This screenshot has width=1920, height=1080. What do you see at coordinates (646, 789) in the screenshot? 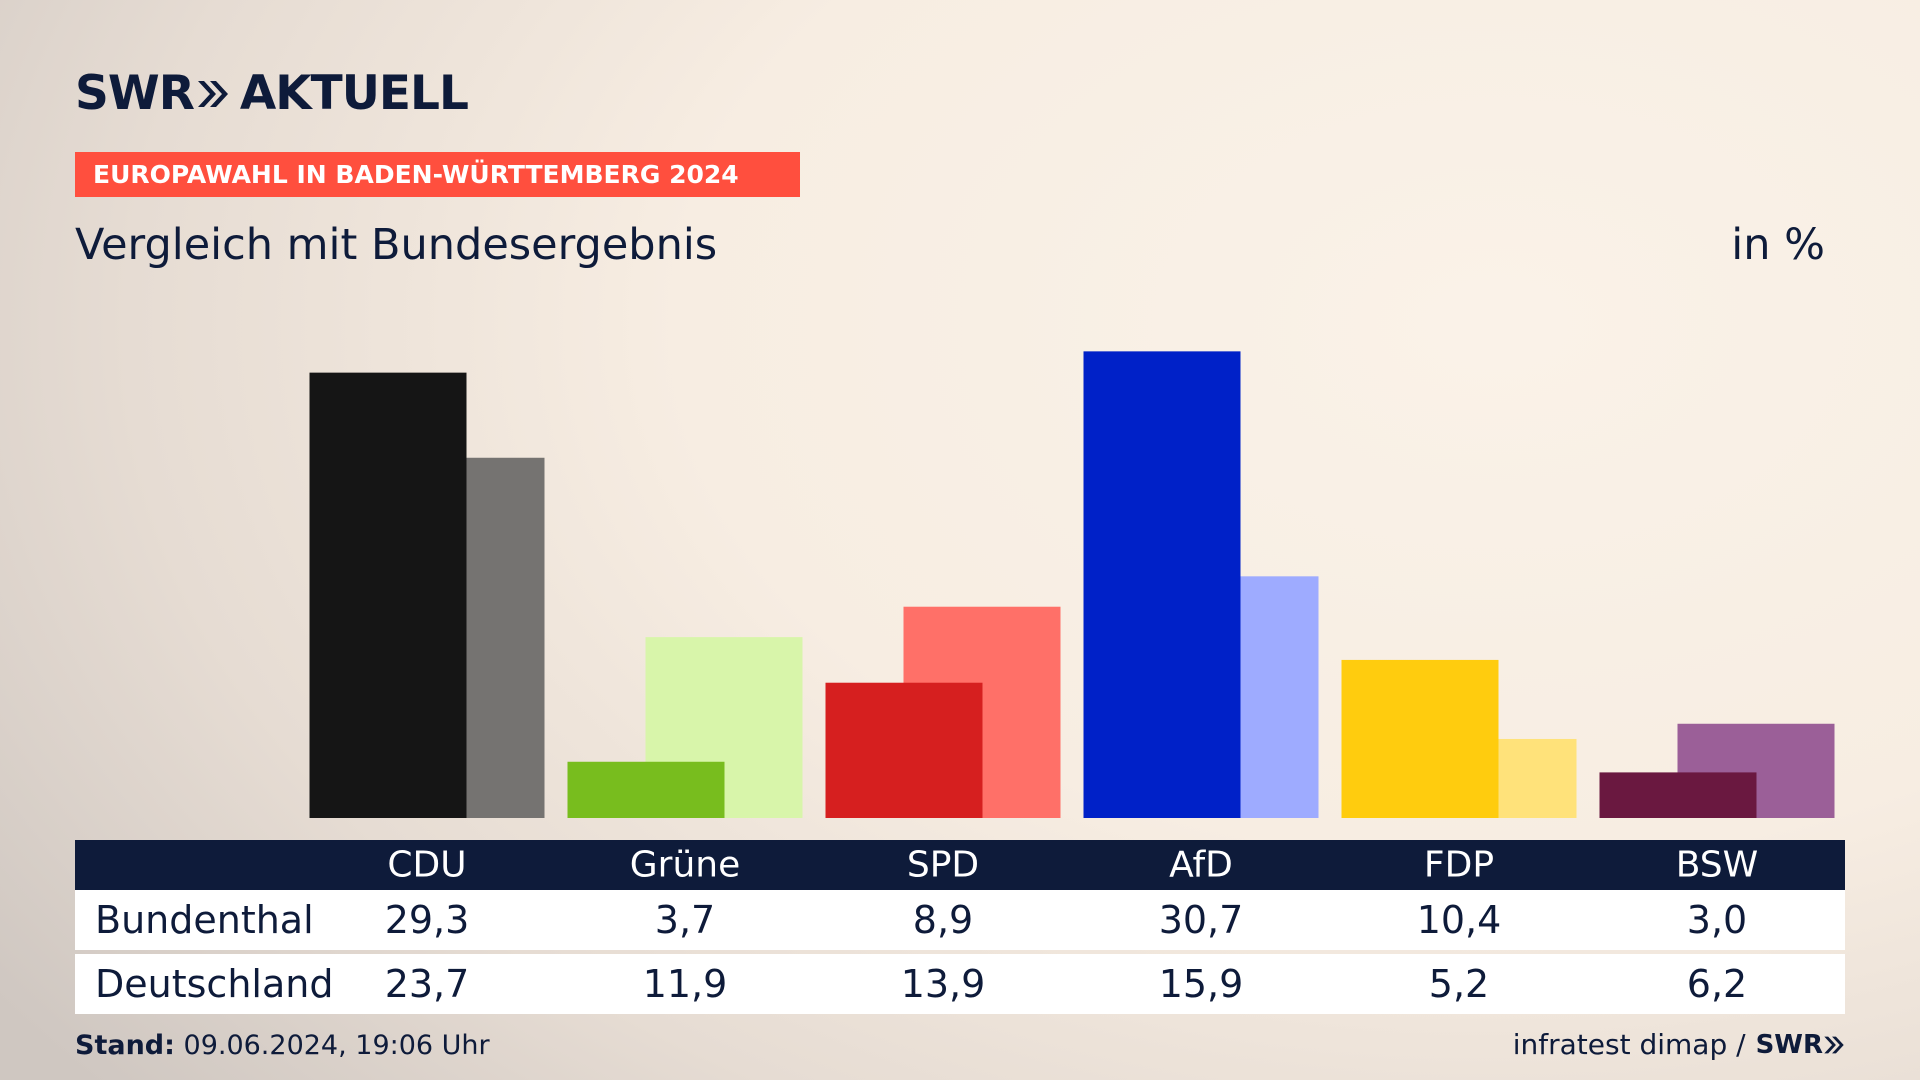
I see `bar-bundenthal-gruene` at bounding box center [646, 789].